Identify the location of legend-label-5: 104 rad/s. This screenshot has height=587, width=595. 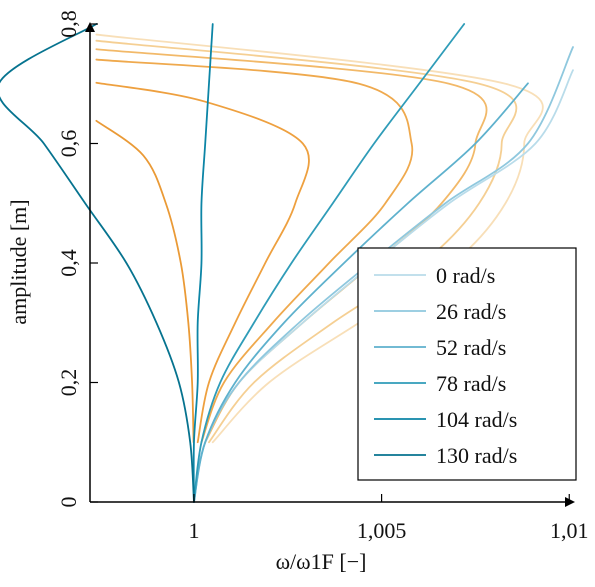
(476, 419).